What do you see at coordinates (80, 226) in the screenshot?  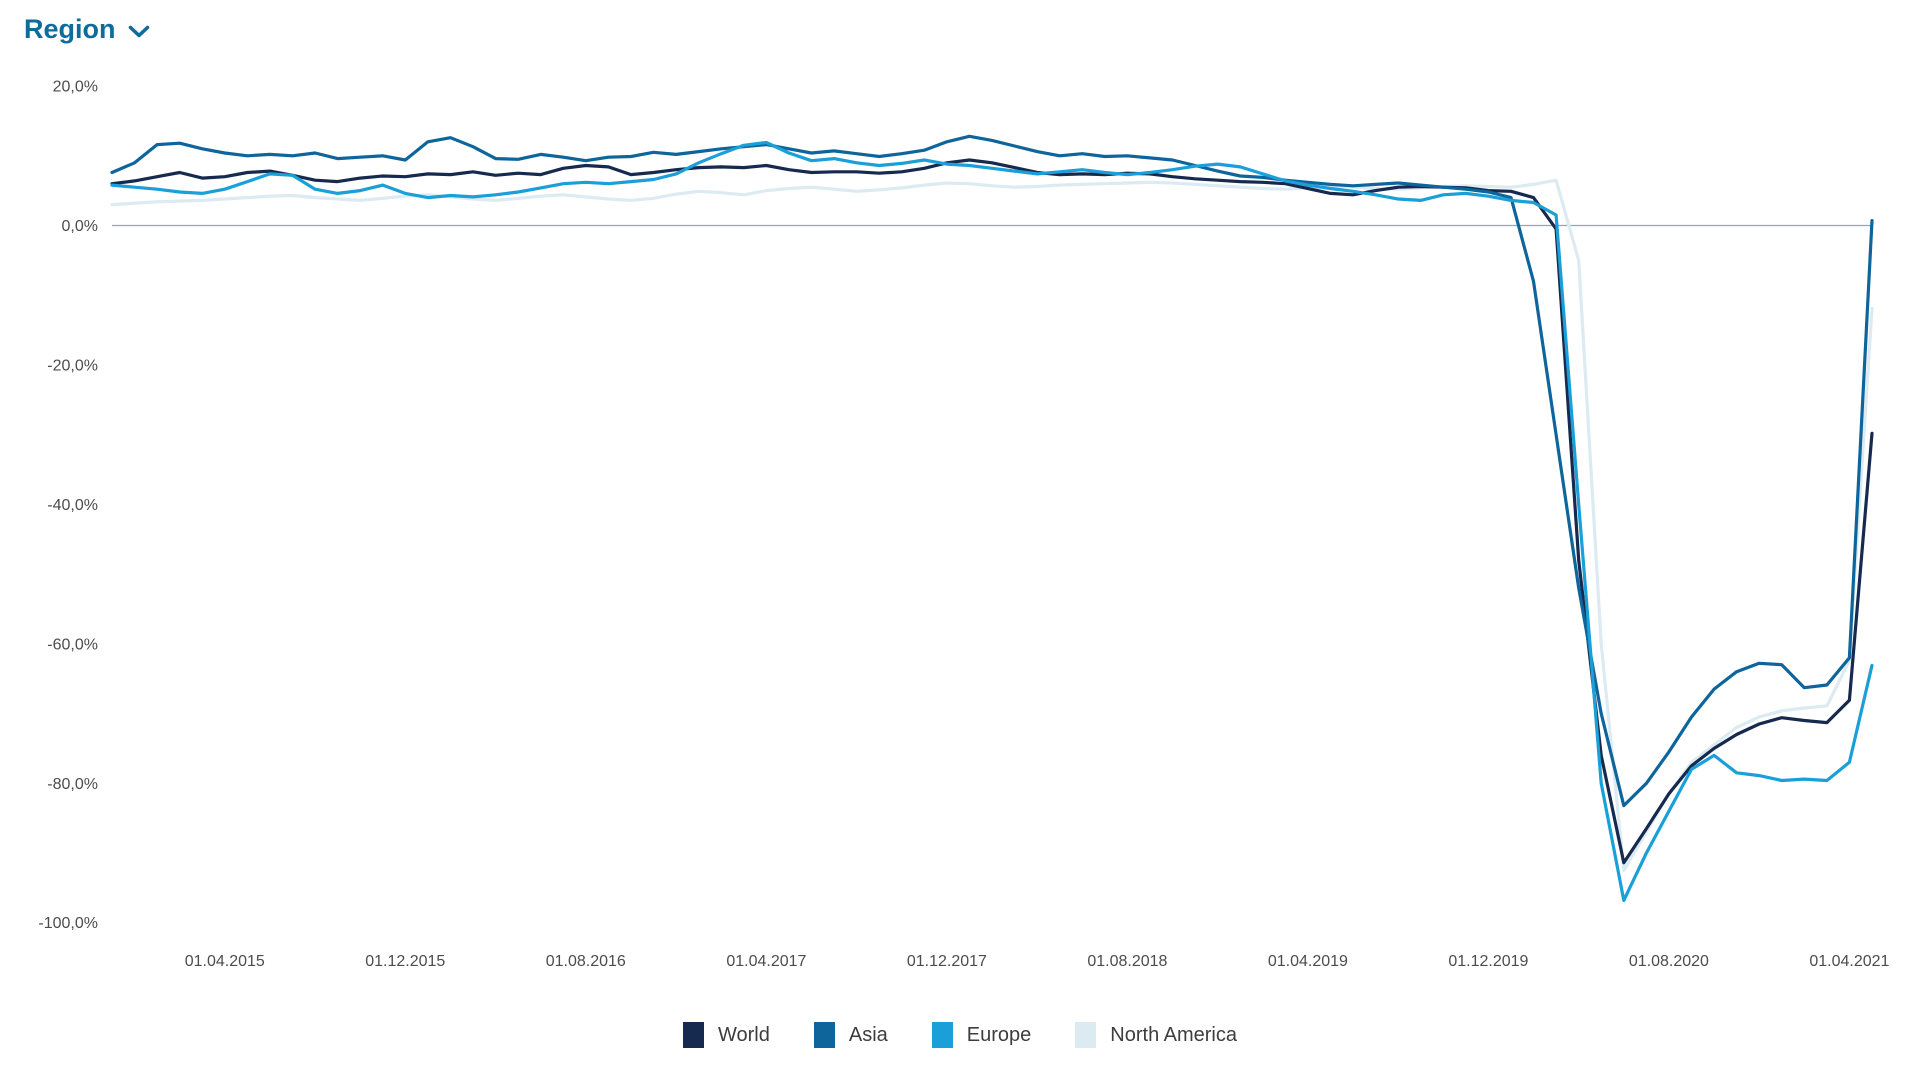 I see `y-axis-tick-label: 0,0%` at bounding box center [80, 226].